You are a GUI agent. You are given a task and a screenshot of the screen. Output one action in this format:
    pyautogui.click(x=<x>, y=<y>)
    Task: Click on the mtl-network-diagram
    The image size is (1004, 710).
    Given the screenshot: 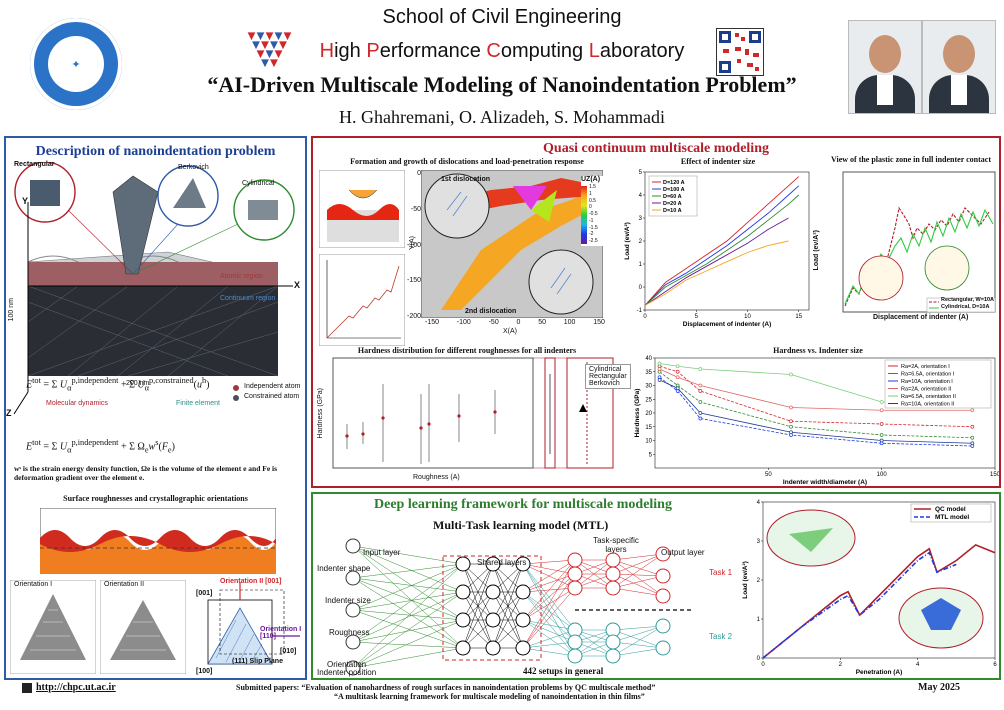 What is the action you would take?
    pyautogui.click(x=519, y=607)
    